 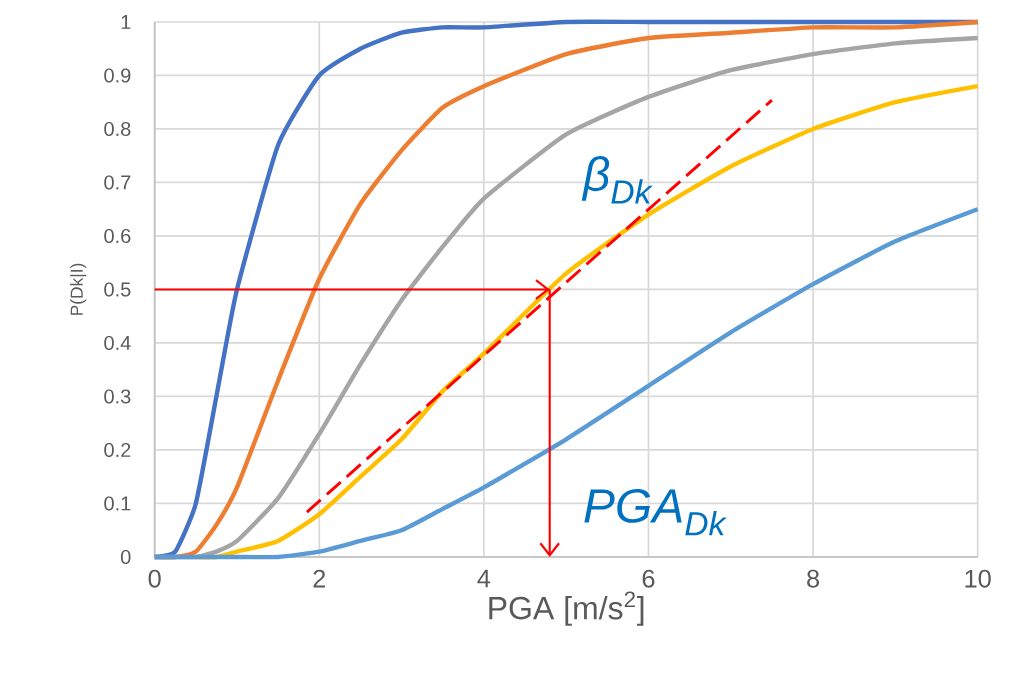 I want to click on x-tick-label: 4, so click(x=484, y=578).